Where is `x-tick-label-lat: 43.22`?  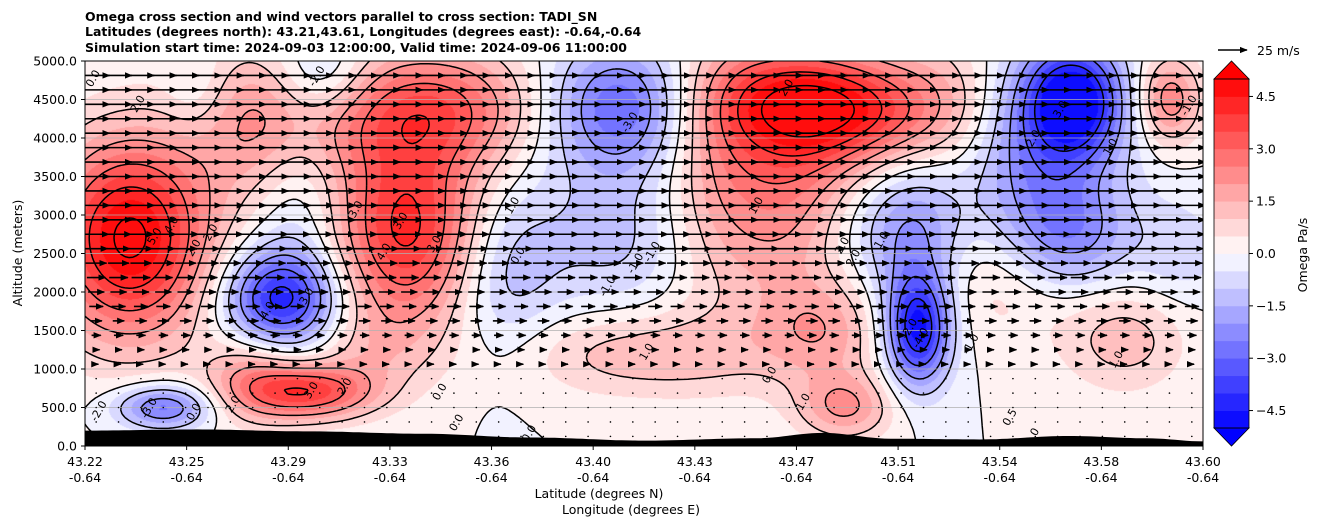 x-tick-label-lat: 43.22 is located at coordinates (85, 461).